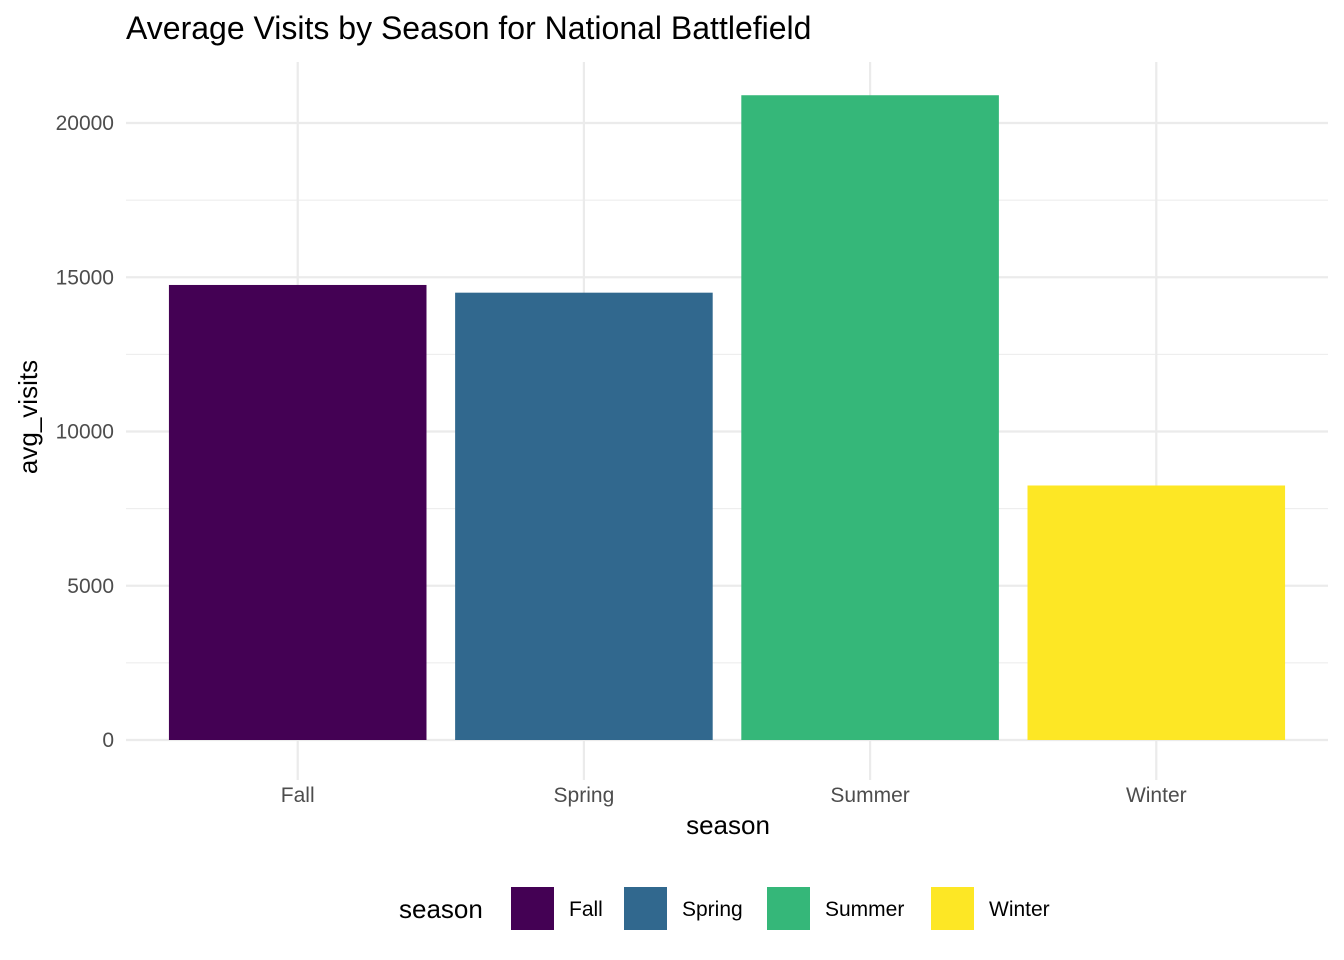  I want to click on y-tick-label: 5000, so click(90, 586).